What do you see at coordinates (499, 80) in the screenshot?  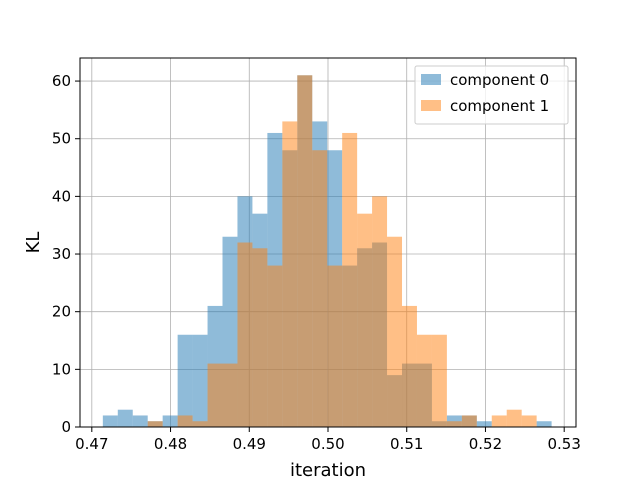 I see `legend-label-component-0: component 0` at bounding box center [499, 80].